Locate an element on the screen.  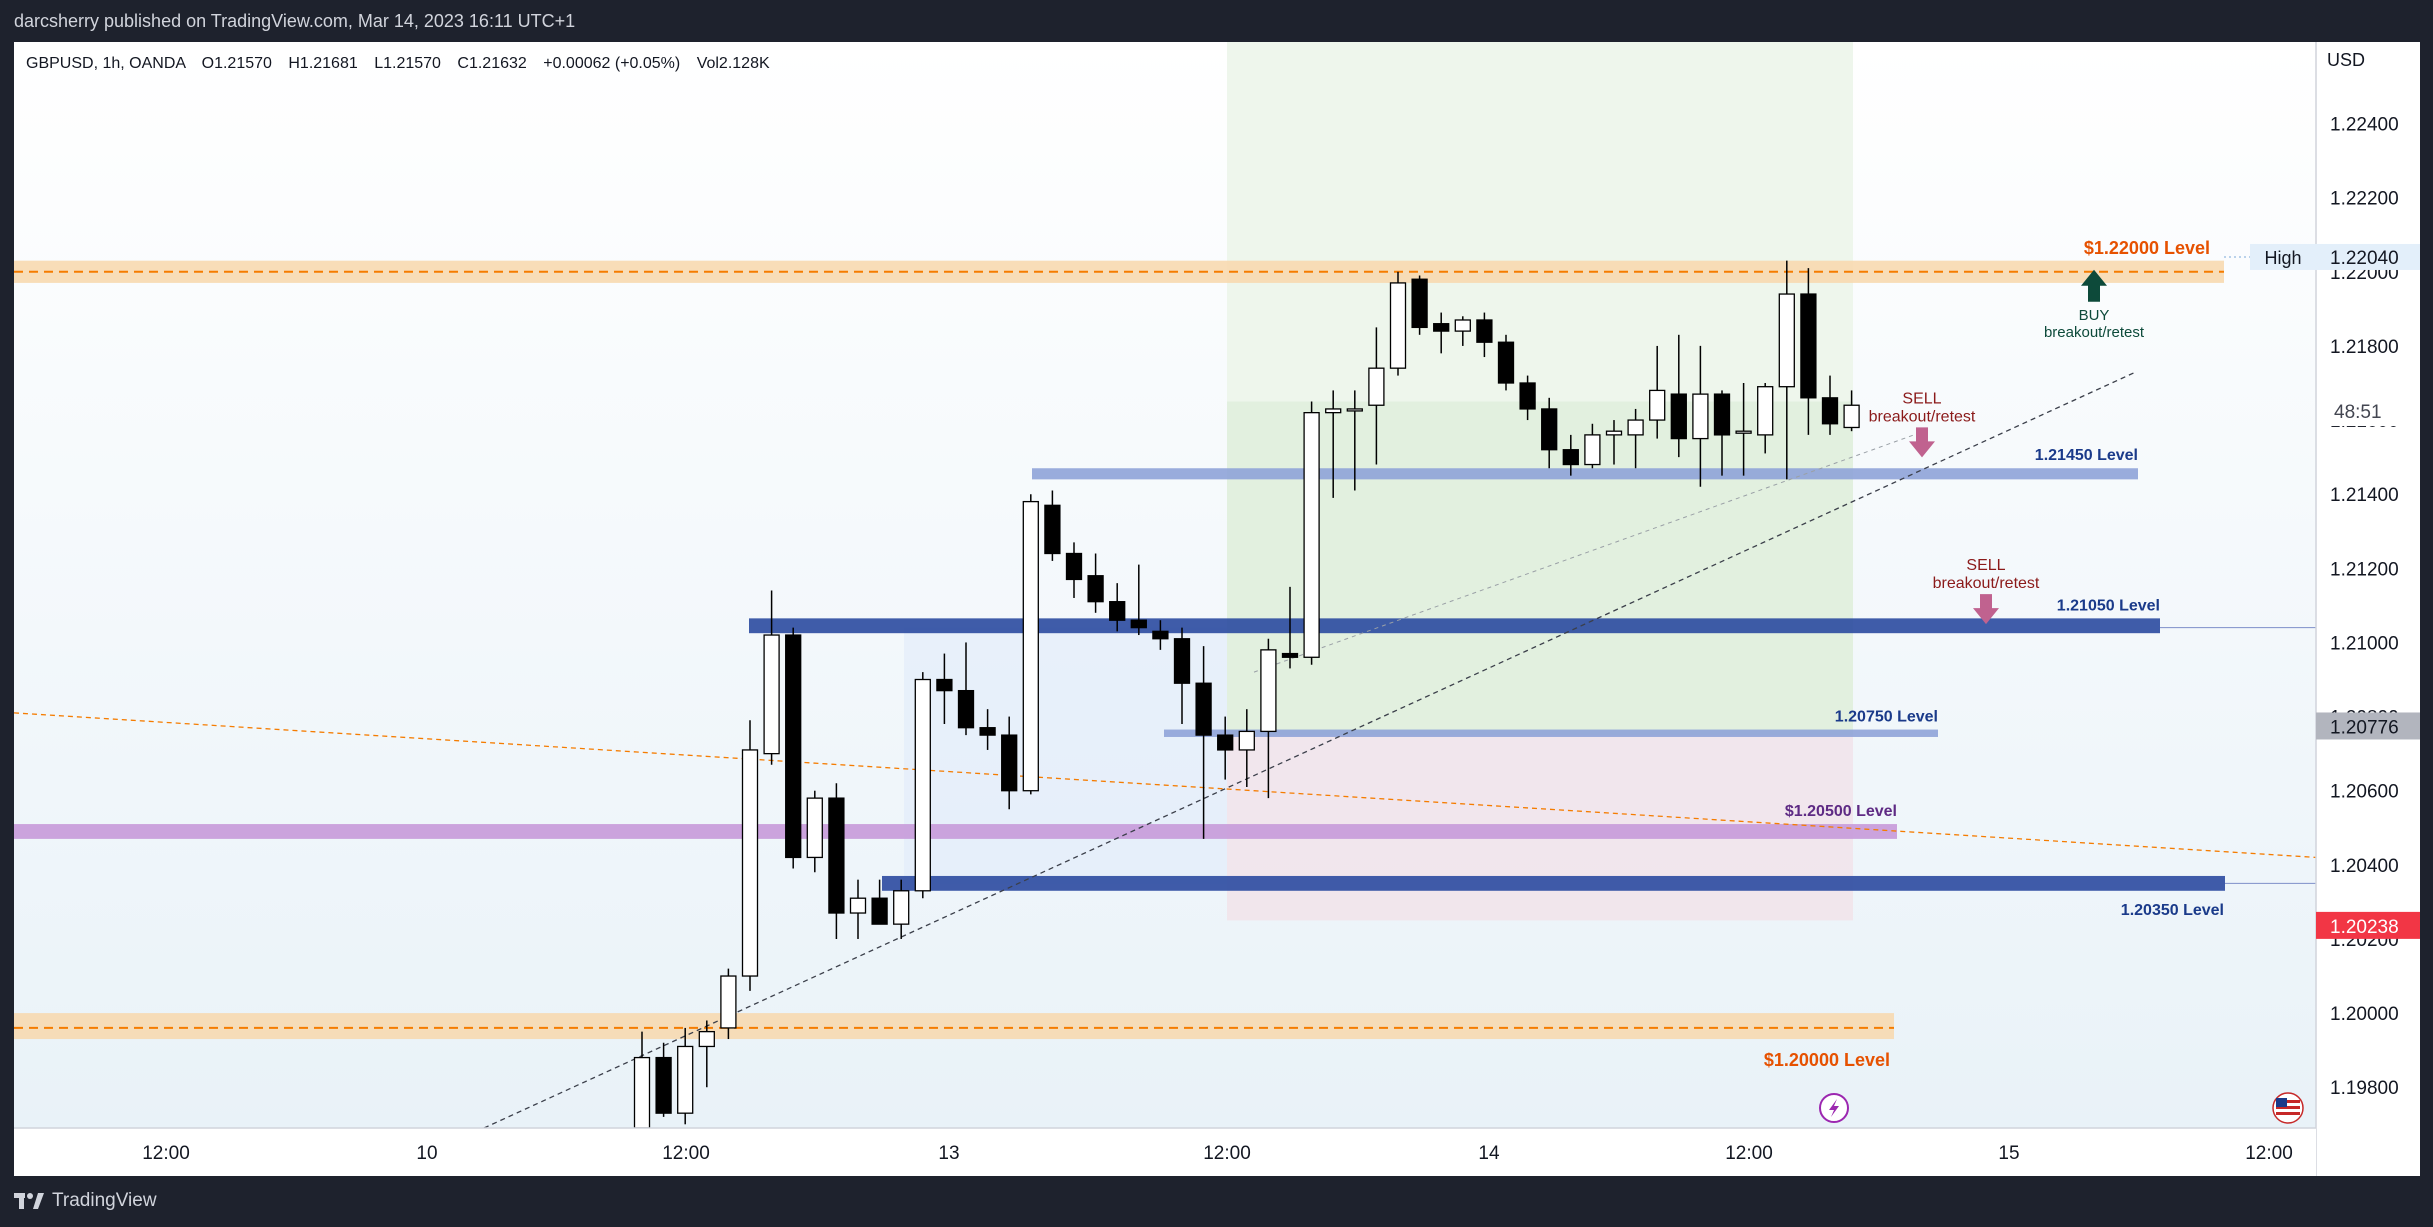
descending-trendline is located at coordinates (1165, 785).